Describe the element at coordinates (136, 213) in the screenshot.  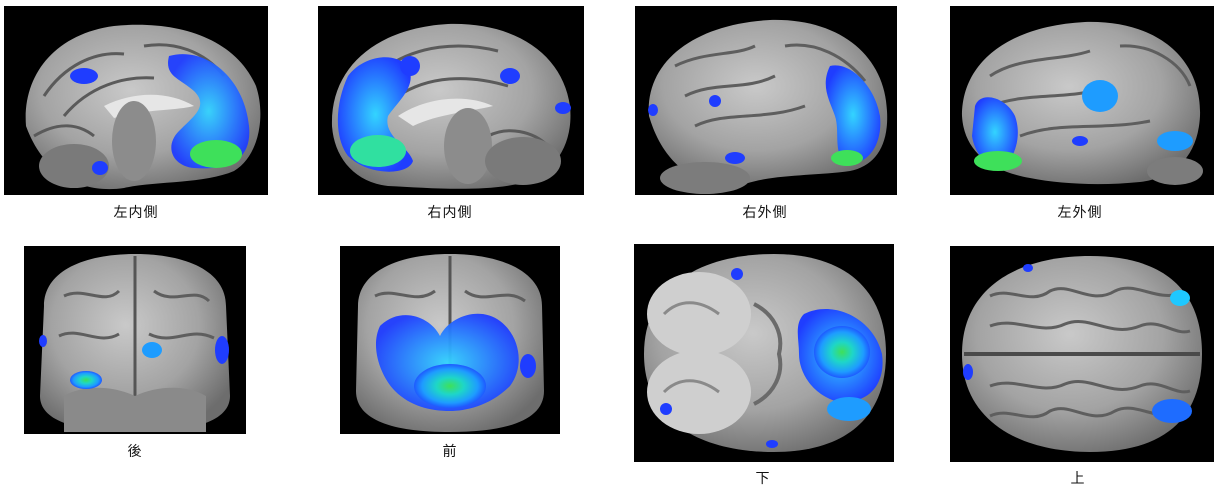
I see `label-left-medial: 左内側` at that location.